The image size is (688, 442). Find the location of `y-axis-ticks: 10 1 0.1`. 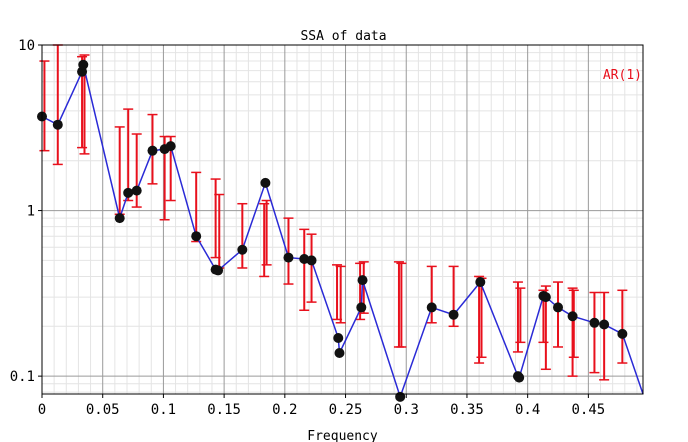

y-axis-ticks: 10 1 0.1 is located at coordinates (26, 211).